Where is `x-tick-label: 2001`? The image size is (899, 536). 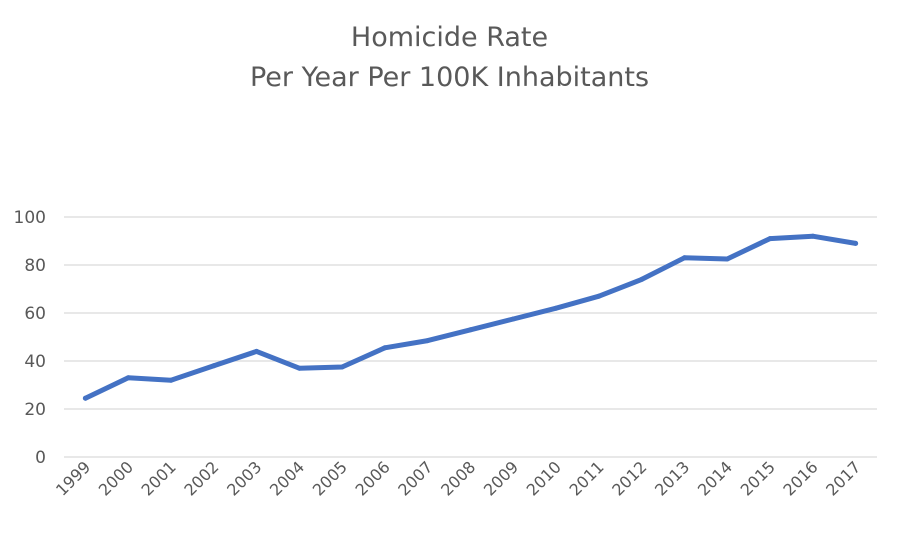
x-tick-label: 2001 is located at coordinates (159, 478).